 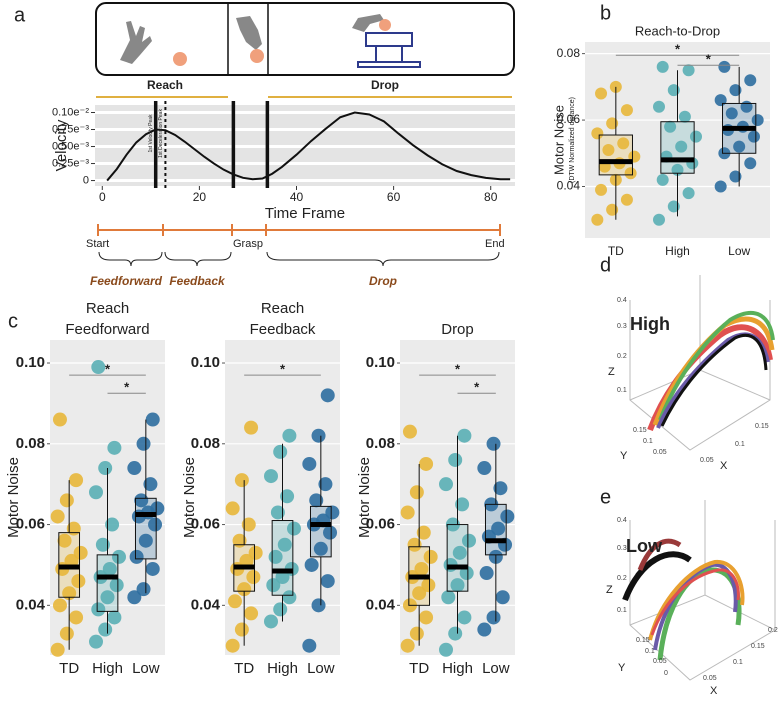 What do you see at coordinates (605, 497) in the screenshot?
I see `panel-letter: e` at bounding box center [605, 497].